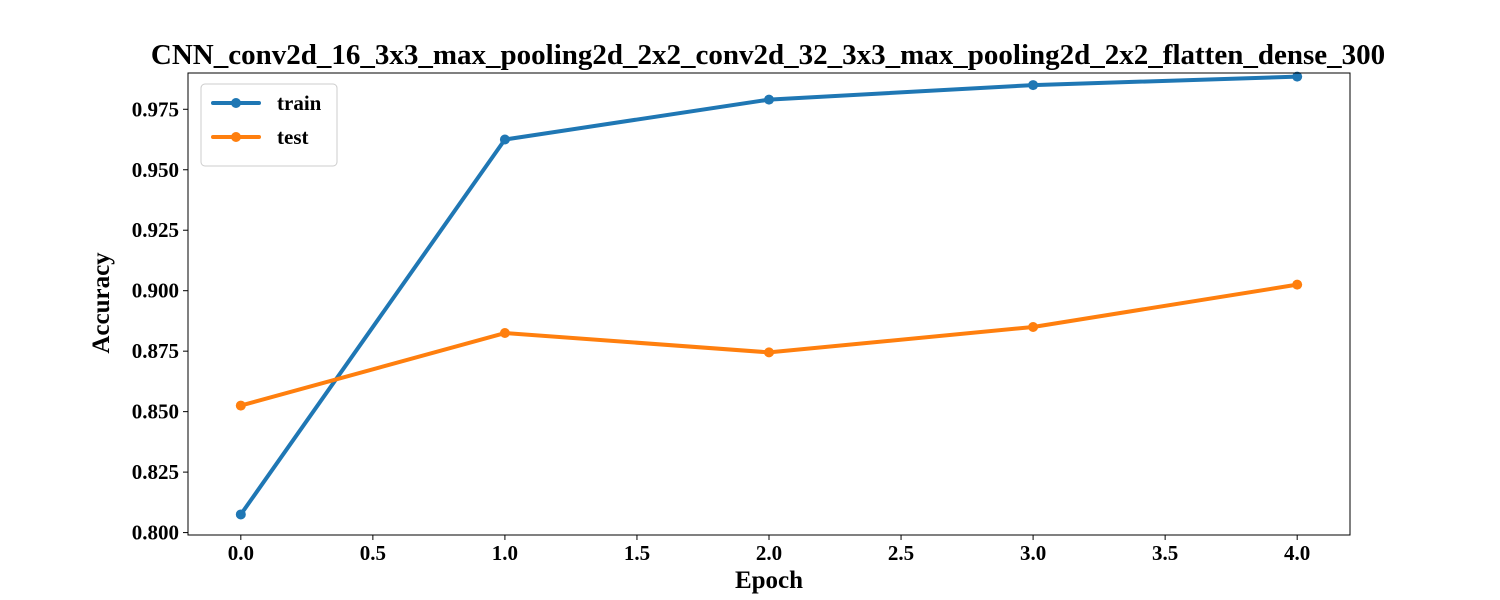  I want to click on x-tick-label: 1.5, so click(637, 553).